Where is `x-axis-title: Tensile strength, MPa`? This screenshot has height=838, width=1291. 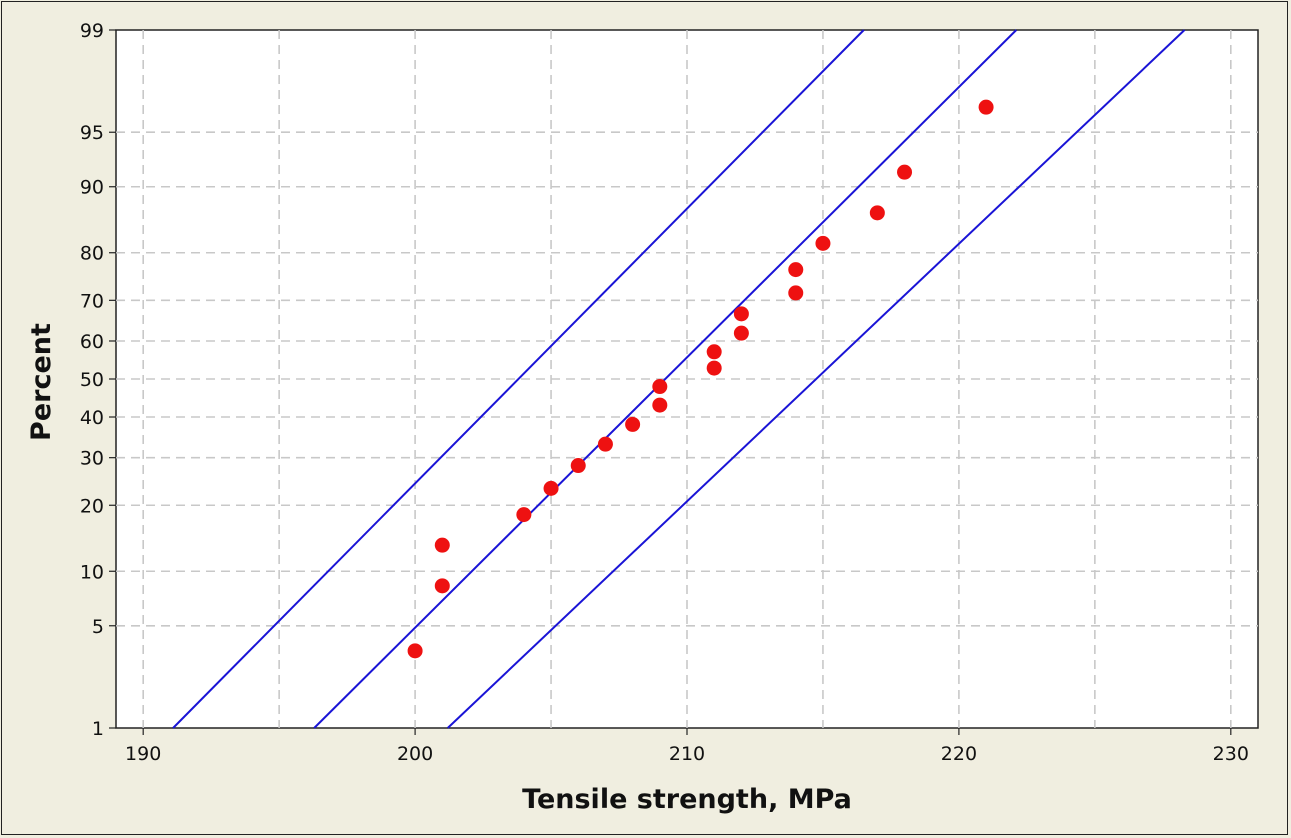
x-axis-title: Tensile strength, MPa is located at coordinates (687, 799).